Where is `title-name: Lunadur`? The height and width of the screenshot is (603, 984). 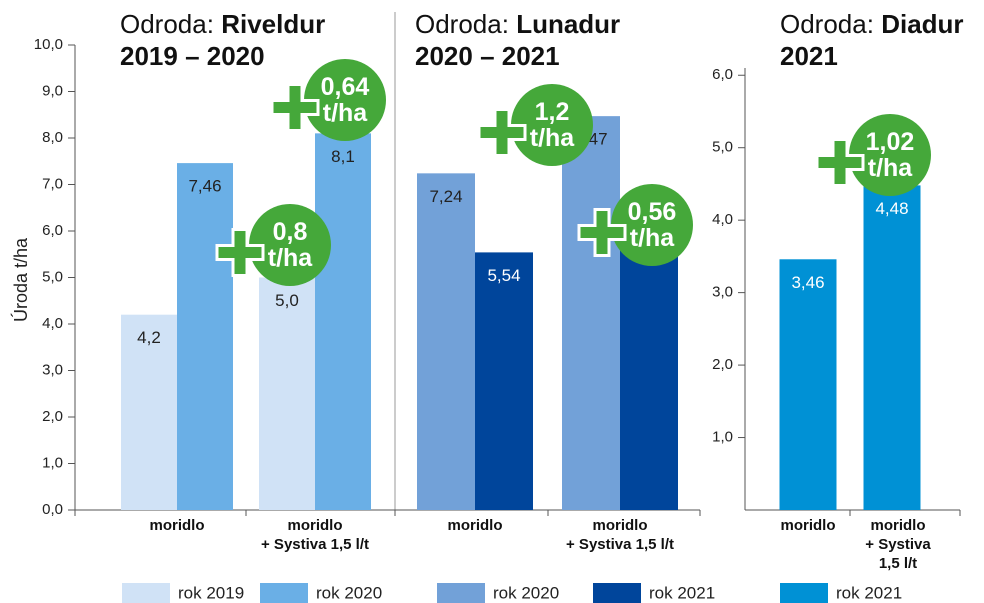
title-name: Lunadur is located at coordinates (568, 24).